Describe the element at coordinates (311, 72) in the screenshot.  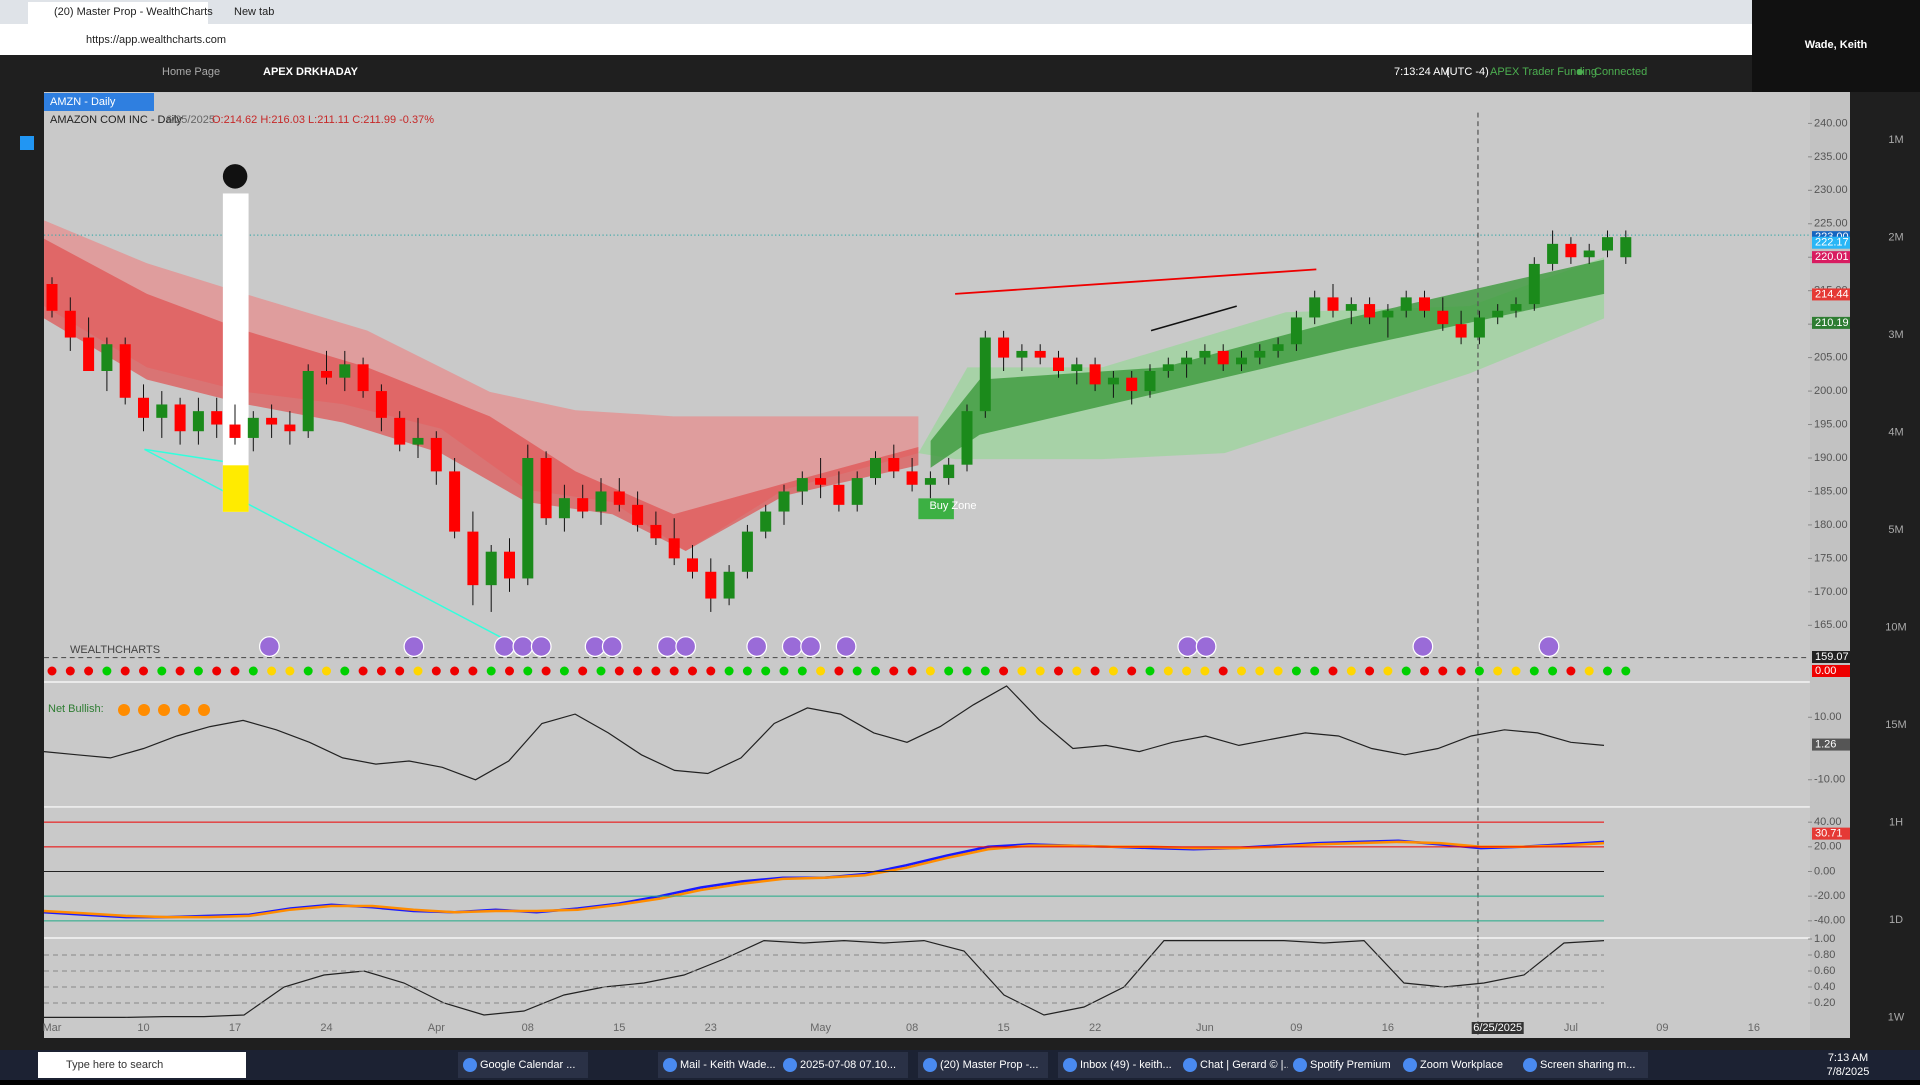
I see `app-tab: APEX DRKHADAY` at that location.